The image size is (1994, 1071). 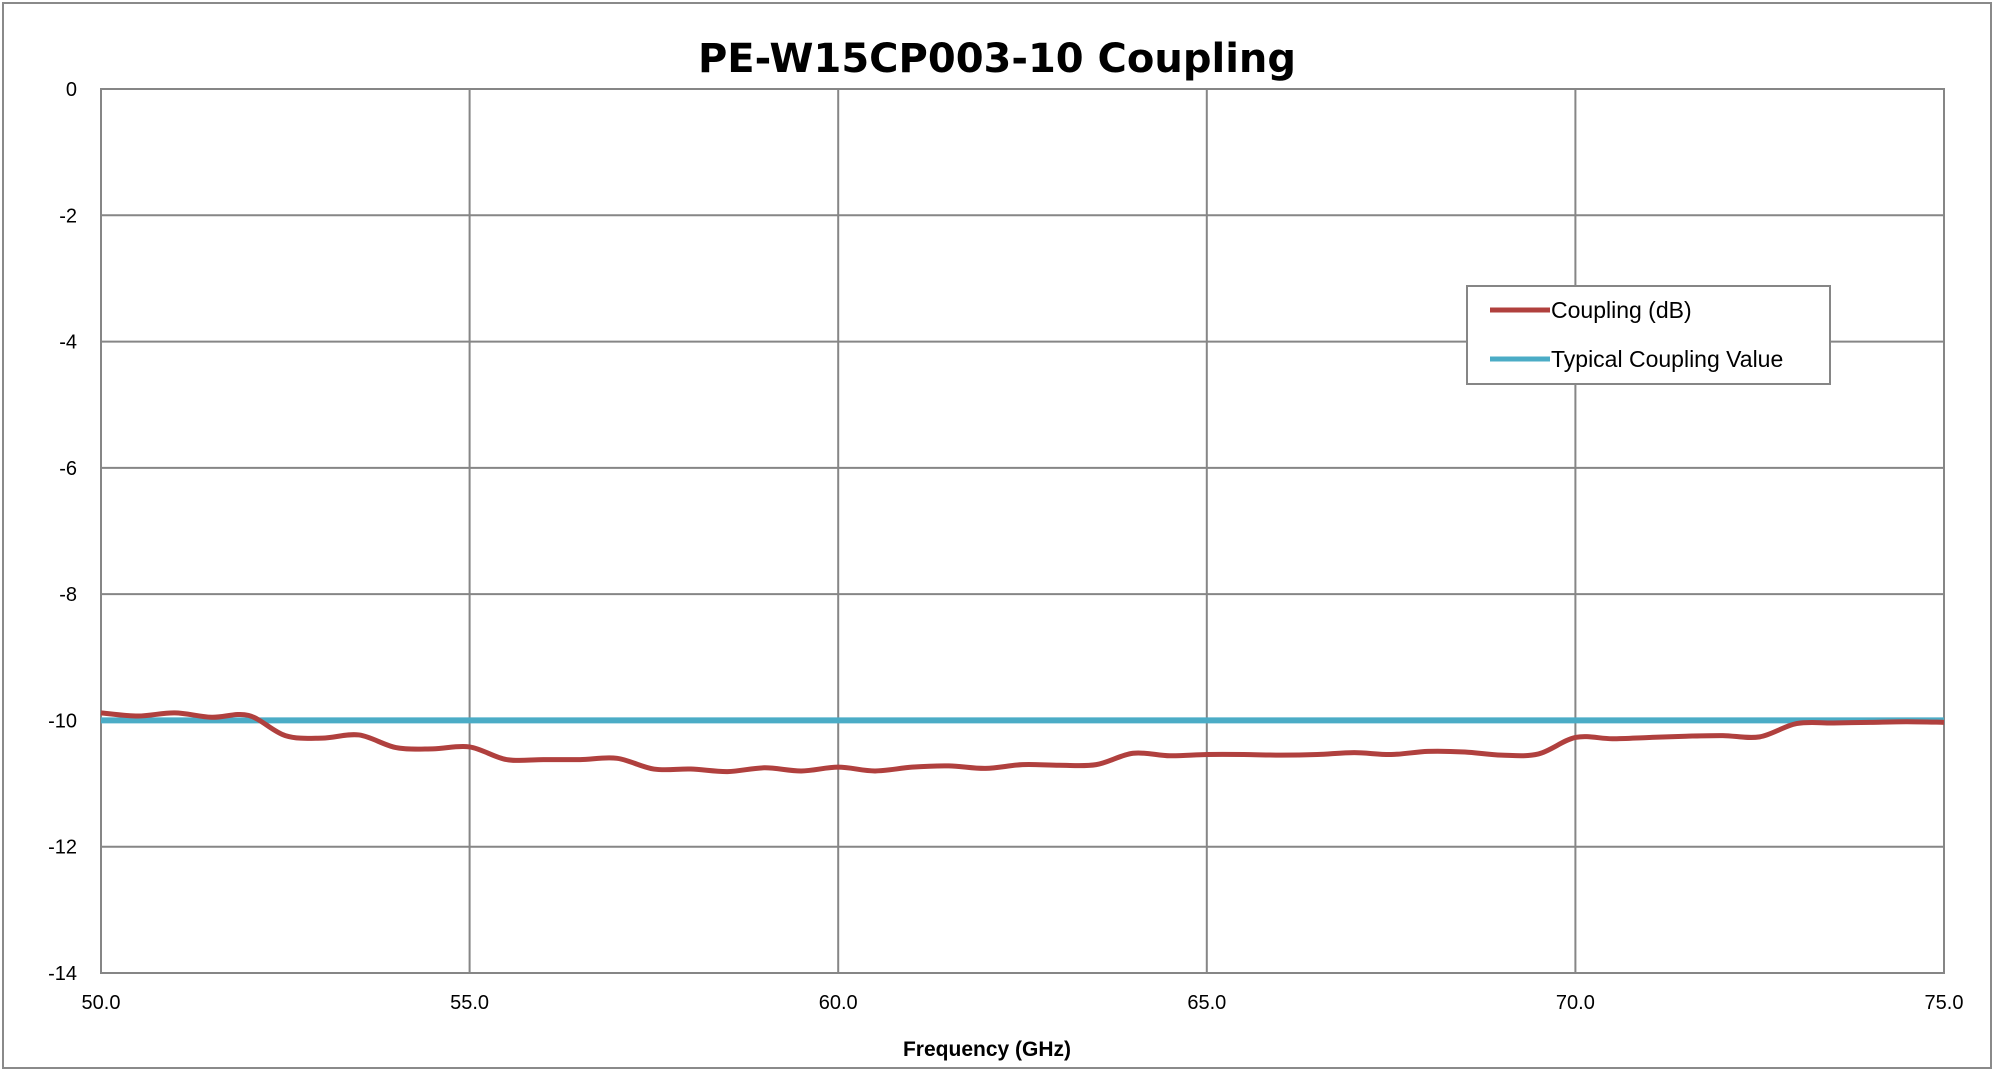 What do you see at coordinates (62, 974) in the screenshot?
I see `y-tick-label: -14` at bounding box center [62, 974].